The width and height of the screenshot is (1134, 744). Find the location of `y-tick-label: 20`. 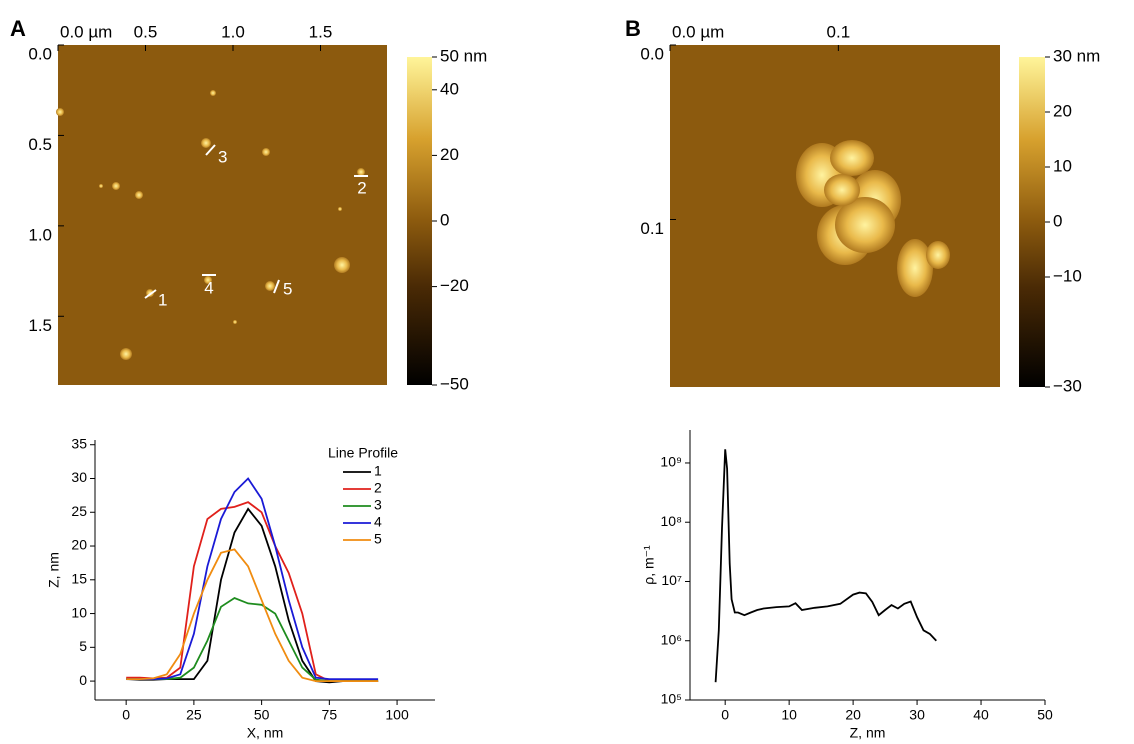

y-tick-label: 20 is located at coordinates (79, 545).